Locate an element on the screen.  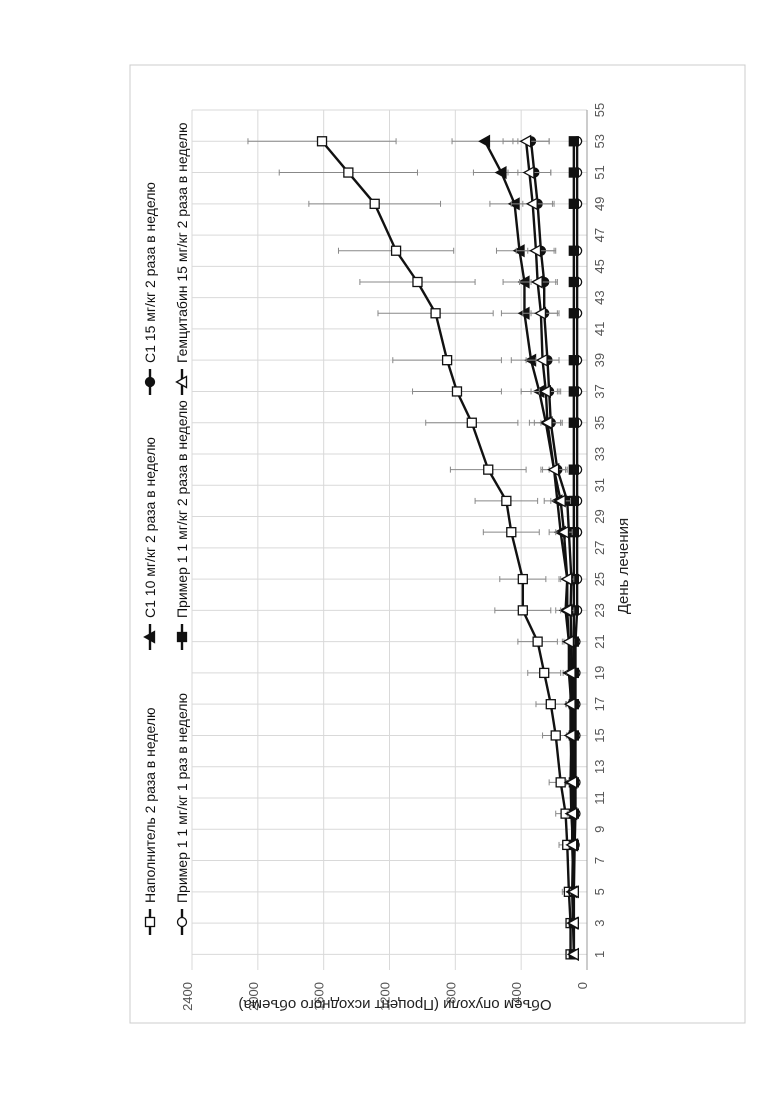
x-tick-label: 29 is located at coordinates (599, 516).